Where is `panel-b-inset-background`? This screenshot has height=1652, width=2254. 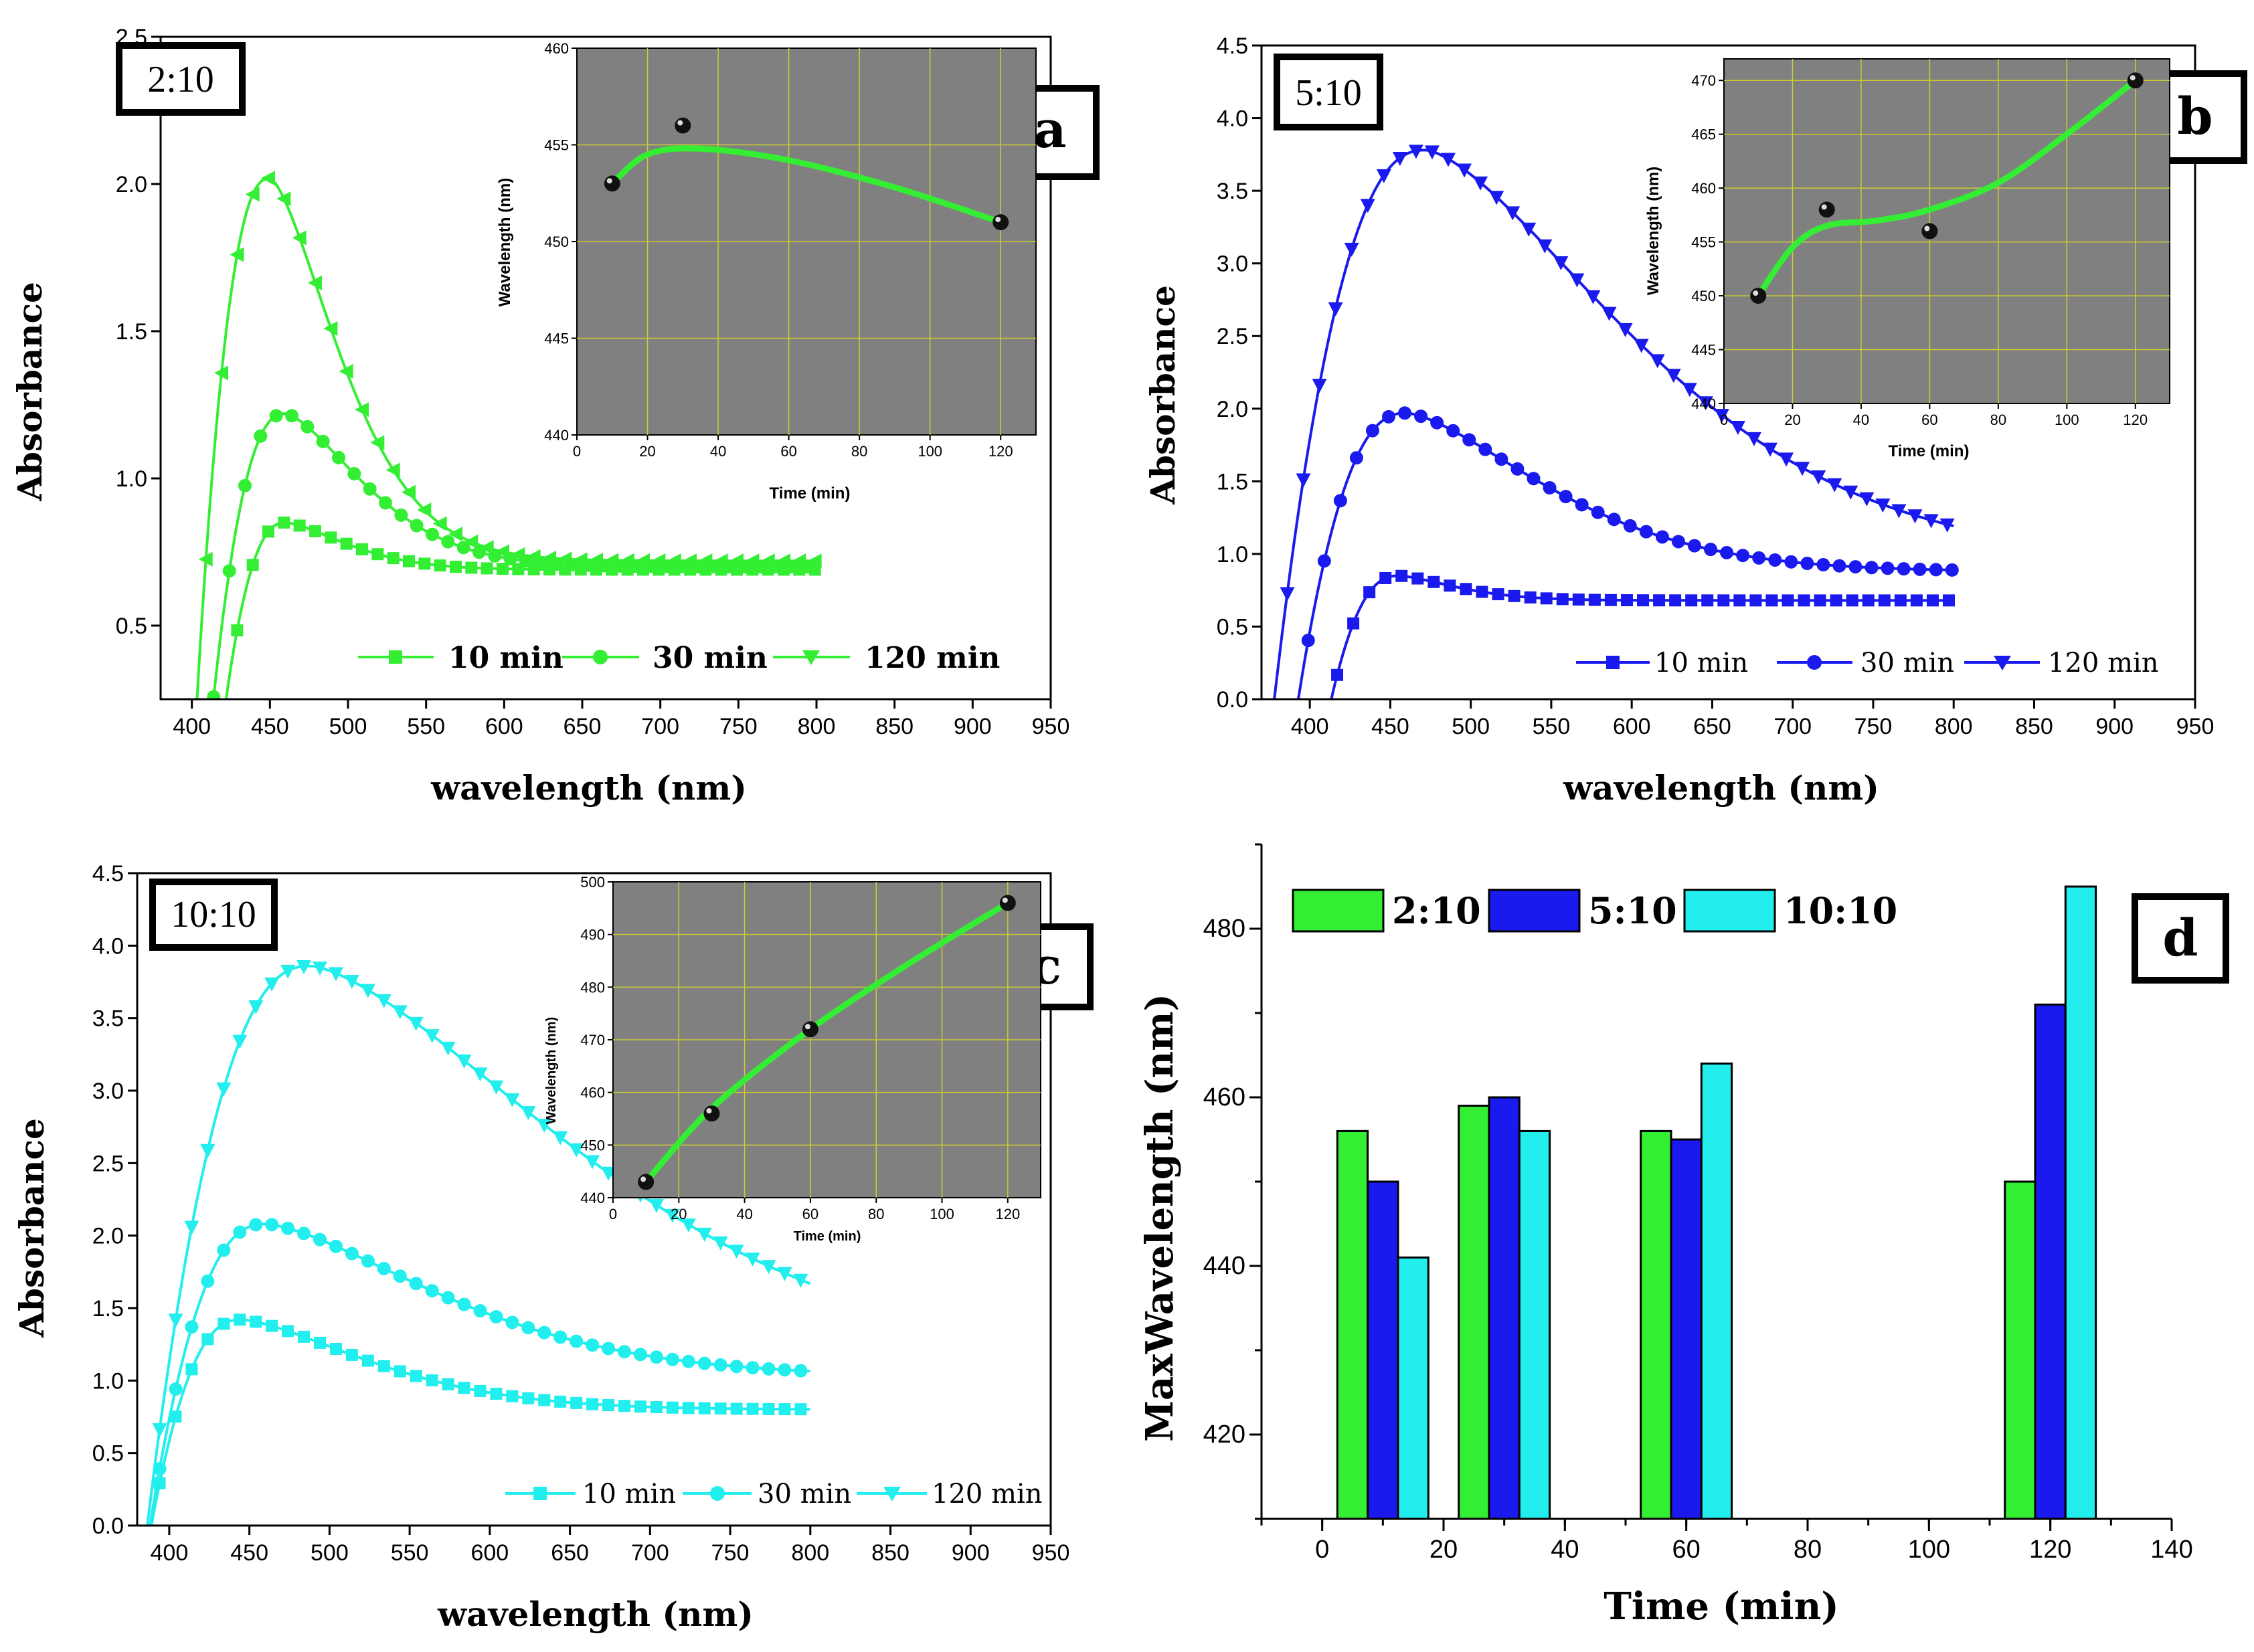 panel-b-inset-background is located at coordinates (1946, 231).